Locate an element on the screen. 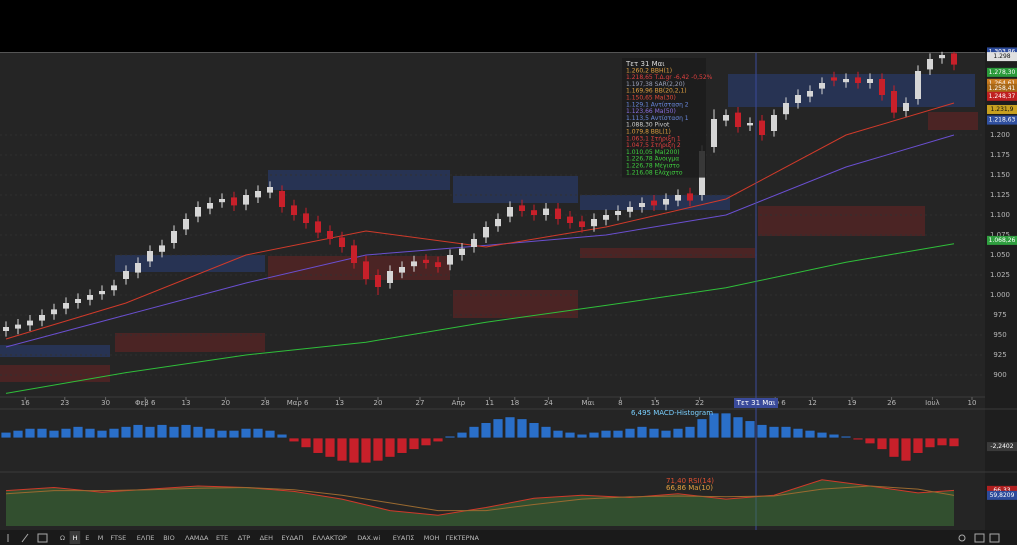  x-tick-label: Ιουλ is located at coordinates (932, 403).